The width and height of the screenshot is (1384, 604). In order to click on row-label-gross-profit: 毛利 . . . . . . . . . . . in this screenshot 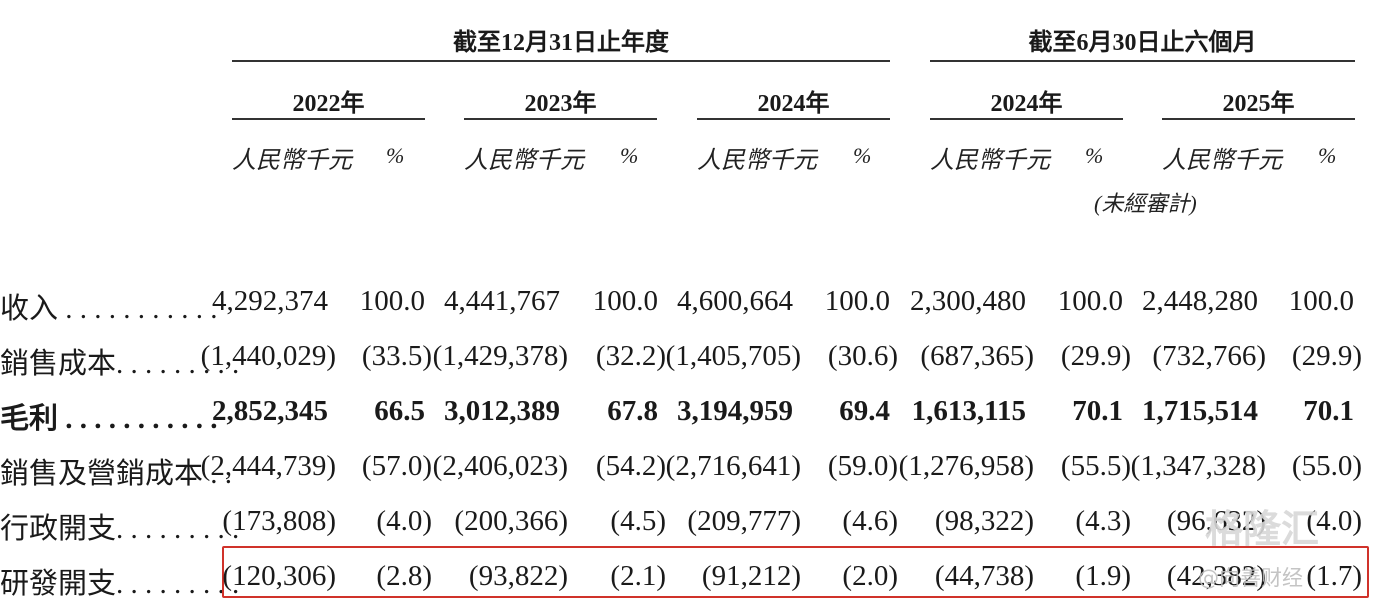, I will do `click(109, 419)`.